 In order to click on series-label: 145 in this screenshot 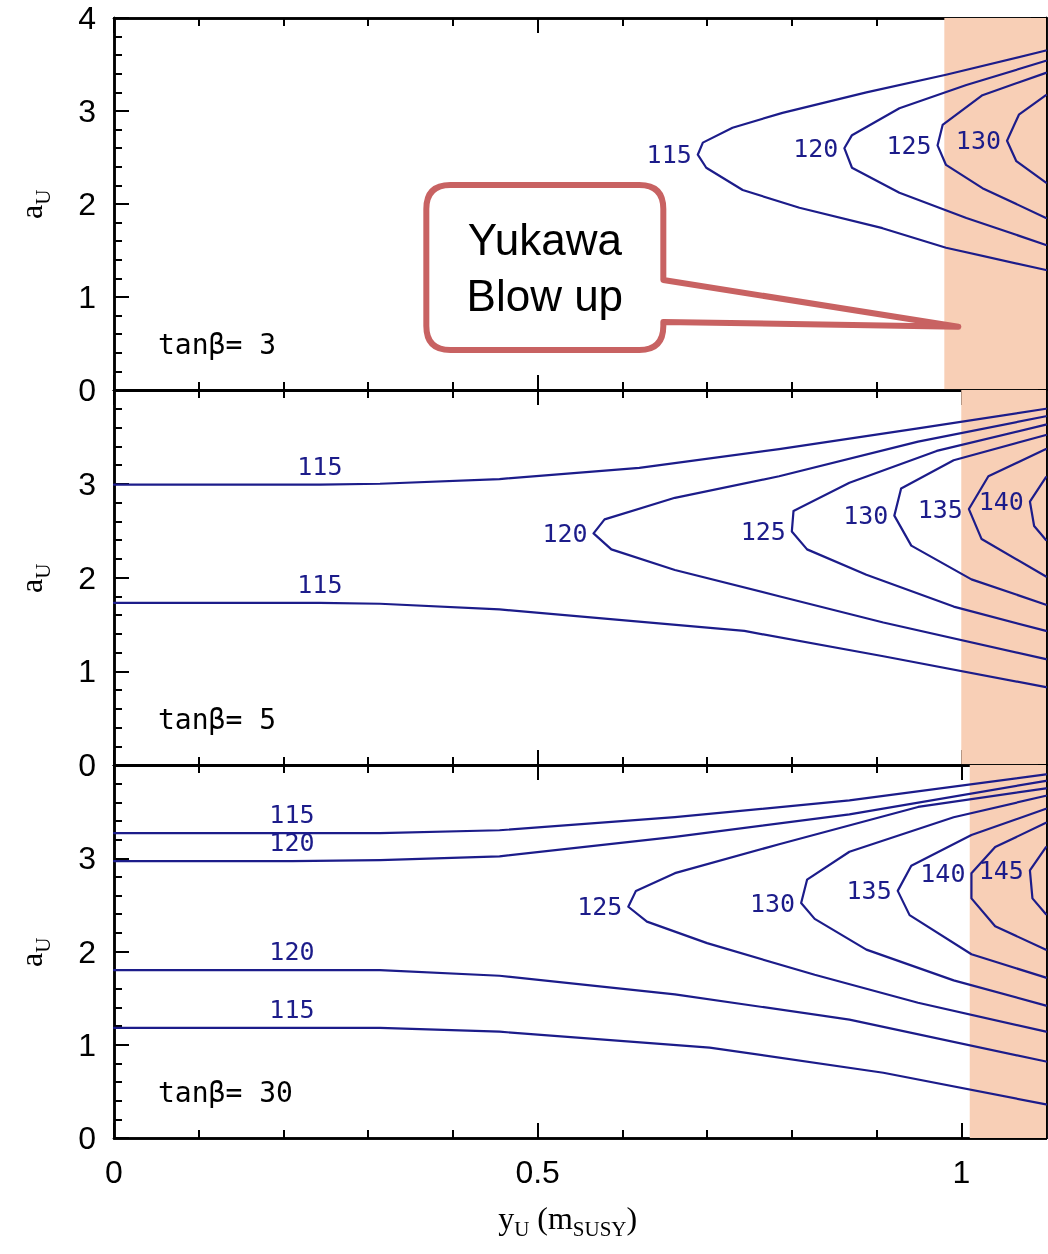, I will do `click(1001, 870)`.